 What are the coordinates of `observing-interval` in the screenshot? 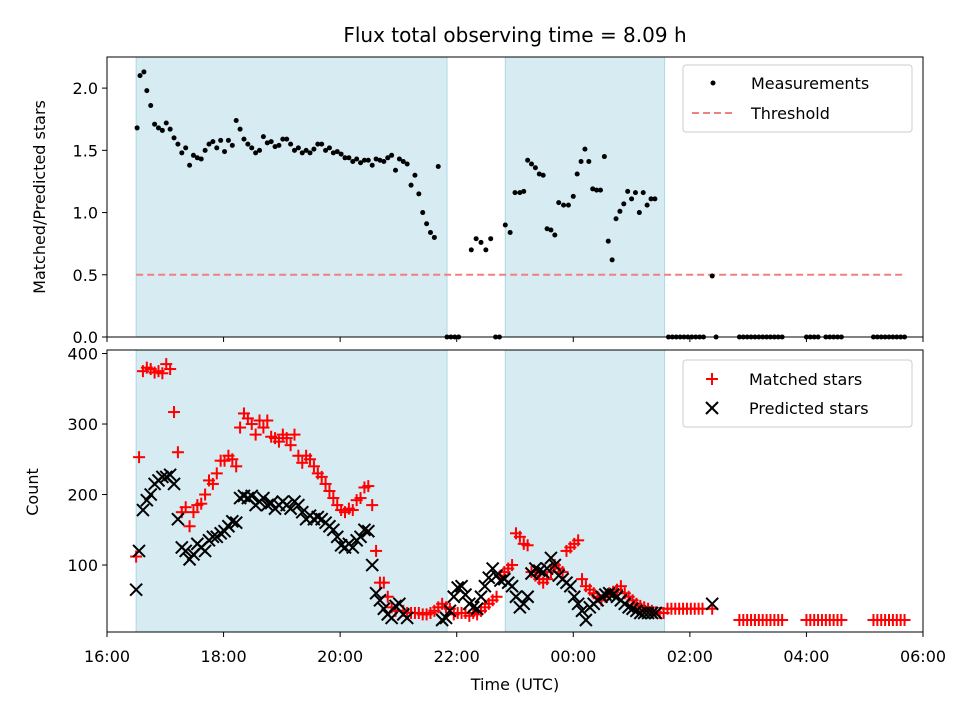 It's located at (291, 197).